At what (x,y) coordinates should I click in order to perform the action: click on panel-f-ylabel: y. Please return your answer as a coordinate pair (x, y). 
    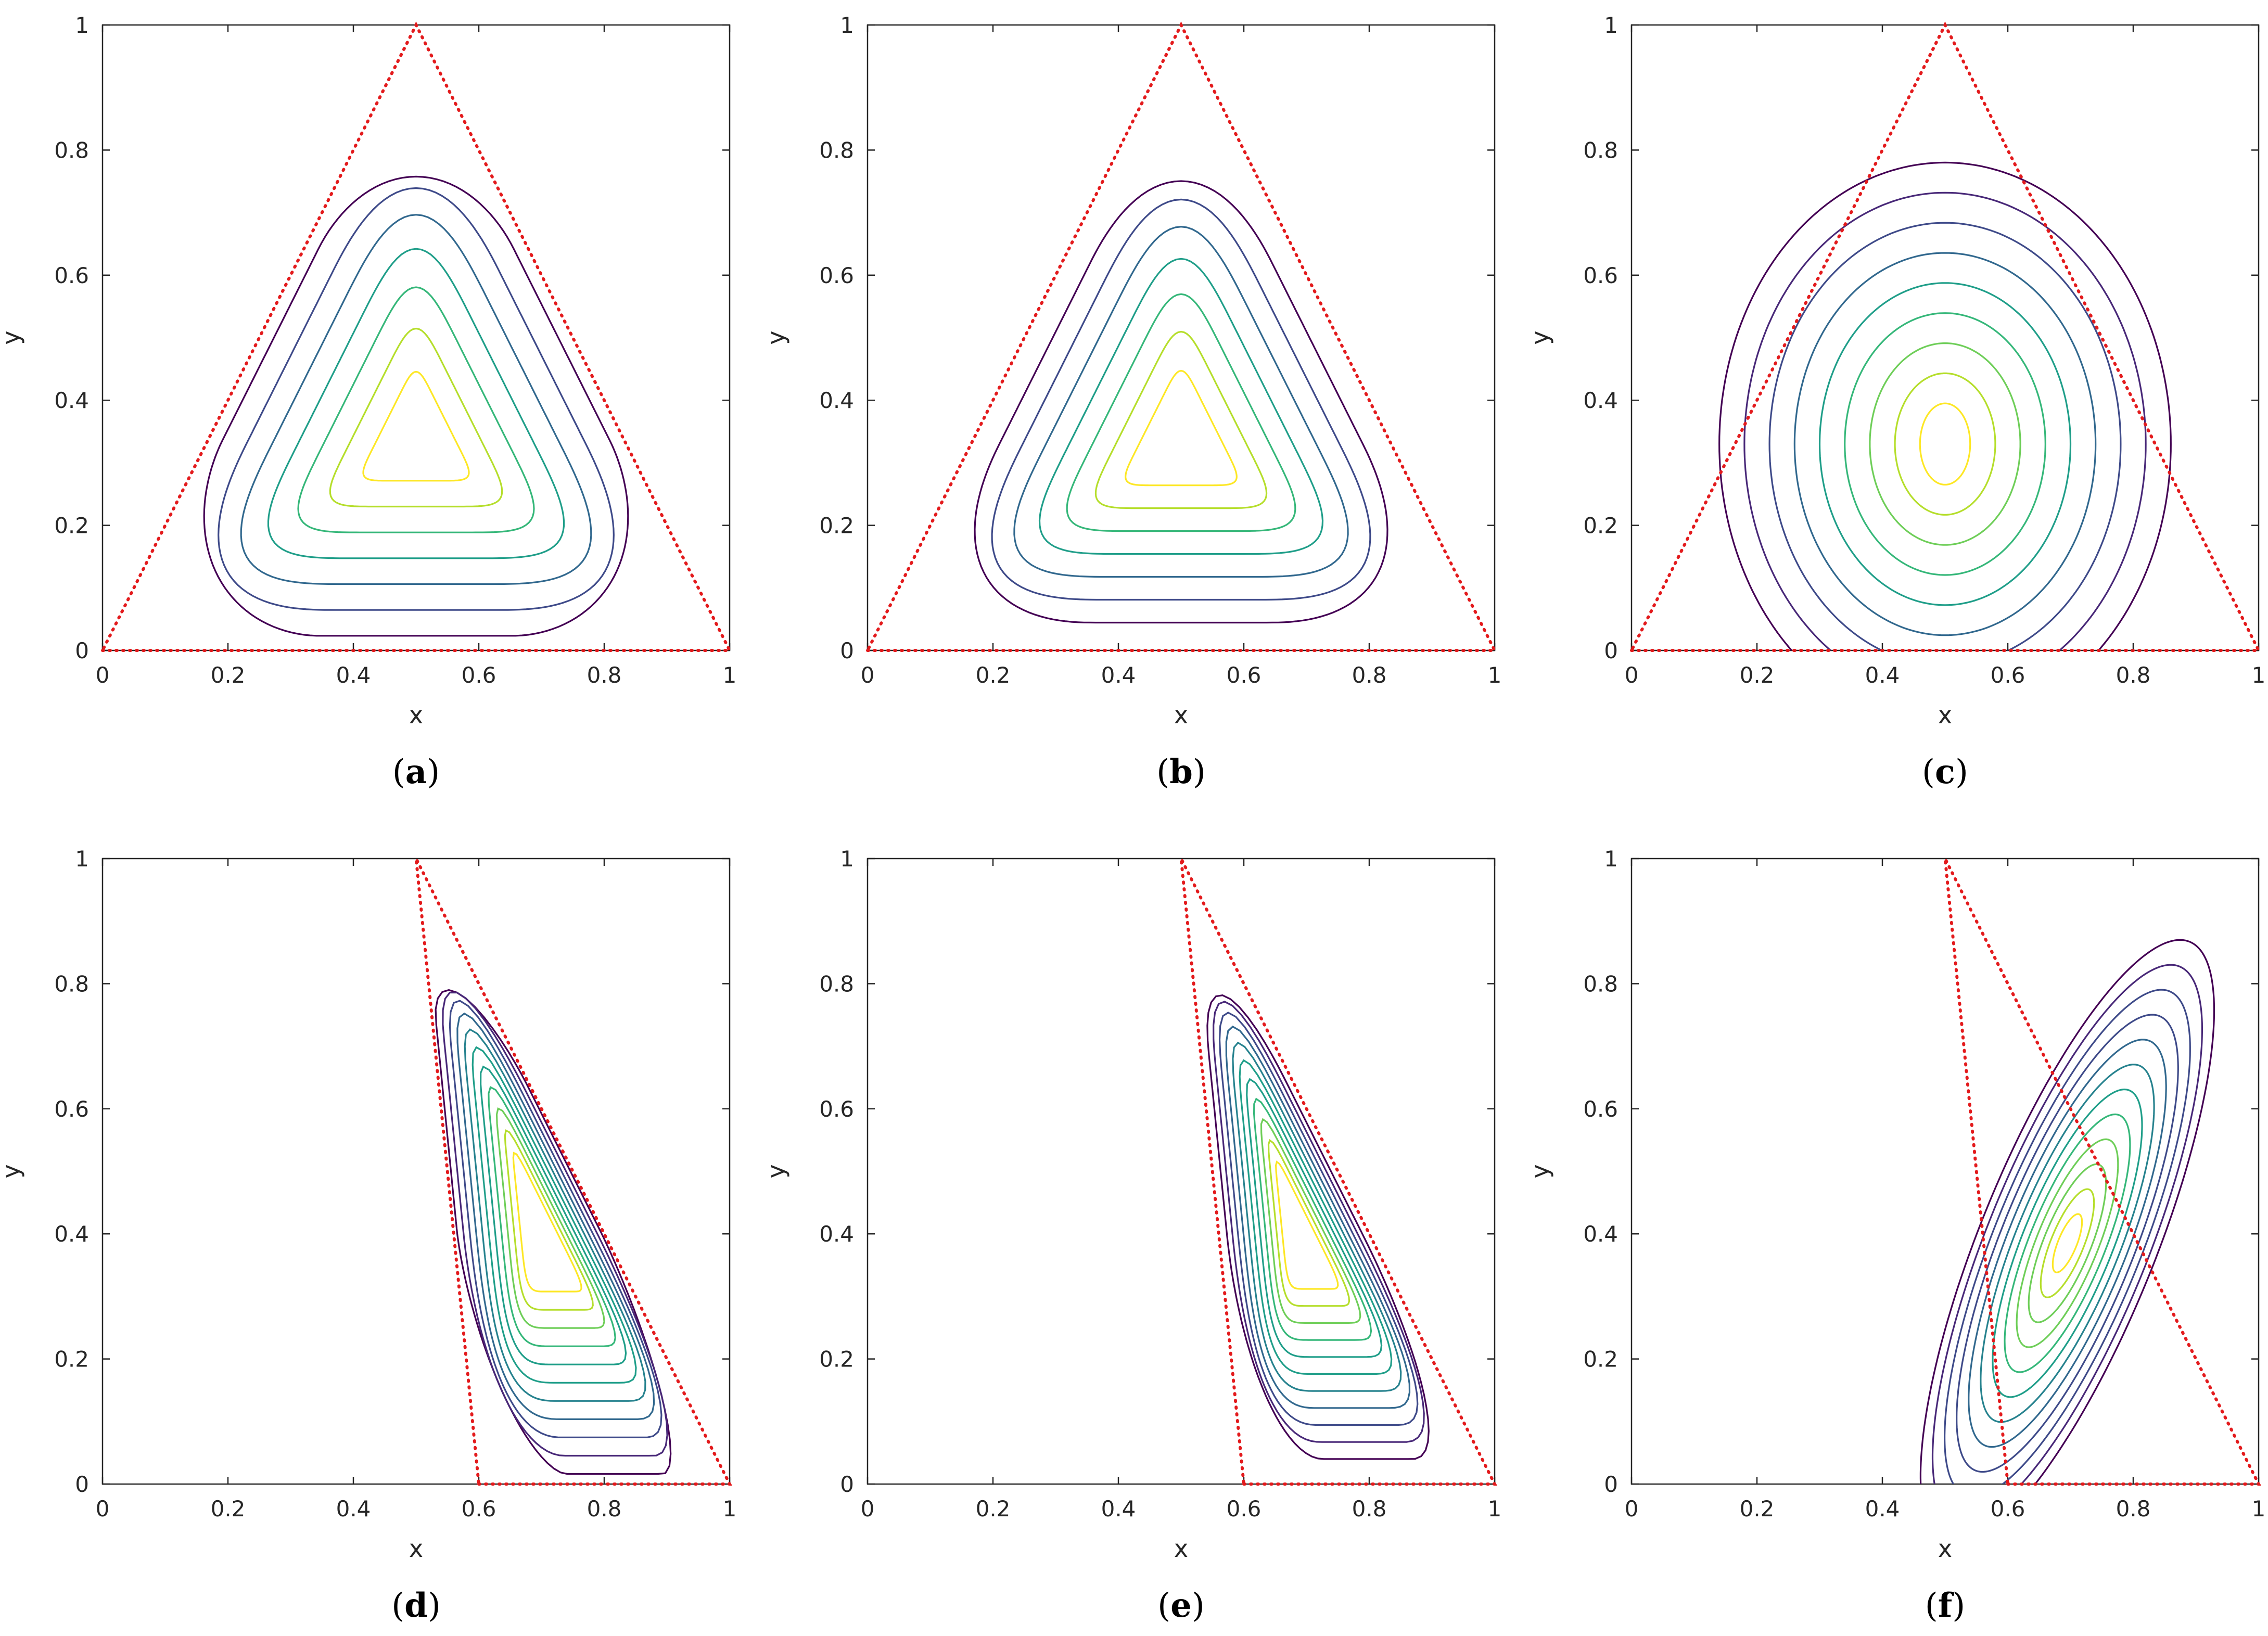
    Looking at the image, I should click on (1540, 1171).